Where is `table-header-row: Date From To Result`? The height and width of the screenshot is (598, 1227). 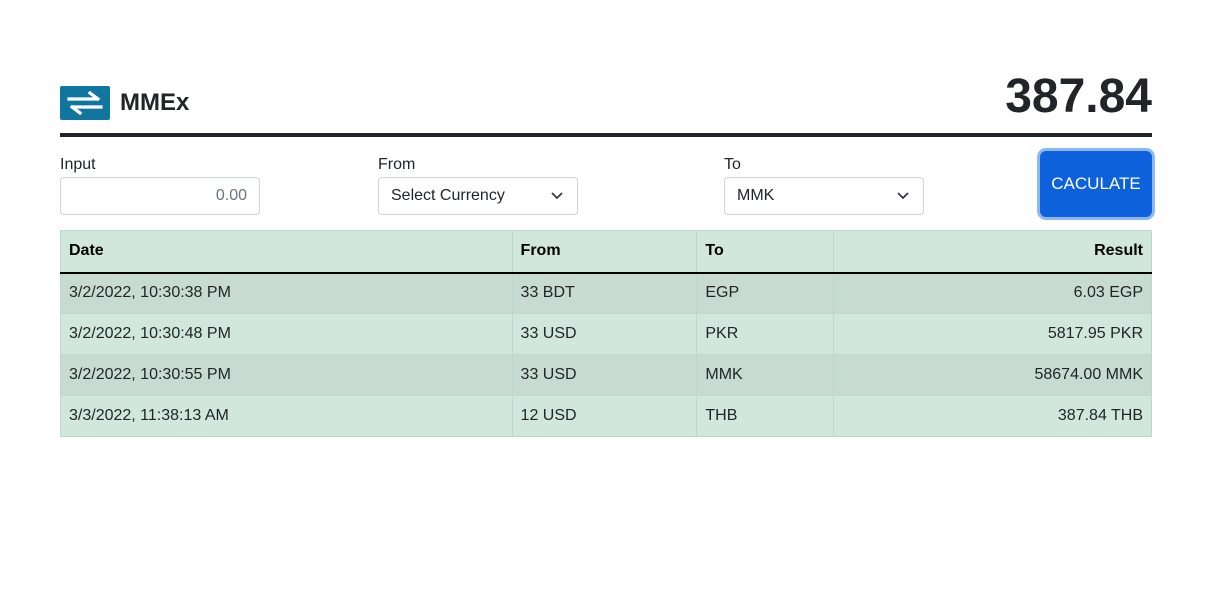 table-header-row: Date From To Result is located at coordinates (606, 252).